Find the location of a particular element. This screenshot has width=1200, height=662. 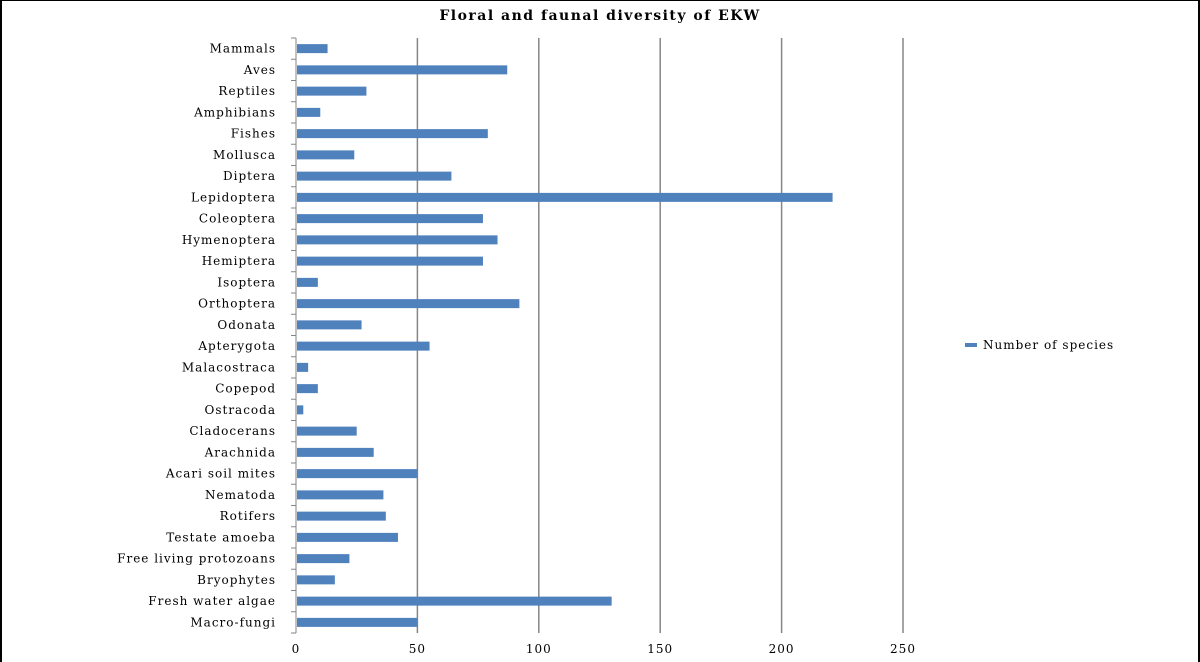

category-label: Coleoptera is located at coordinates (237, 219).